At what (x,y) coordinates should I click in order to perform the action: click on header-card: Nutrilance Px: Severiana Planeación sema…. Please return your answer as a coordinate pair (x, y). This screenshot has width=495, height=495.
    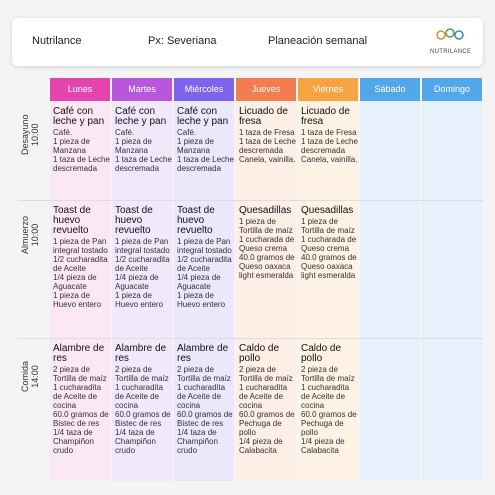
    Looking at the image, I should click on (247, 42).